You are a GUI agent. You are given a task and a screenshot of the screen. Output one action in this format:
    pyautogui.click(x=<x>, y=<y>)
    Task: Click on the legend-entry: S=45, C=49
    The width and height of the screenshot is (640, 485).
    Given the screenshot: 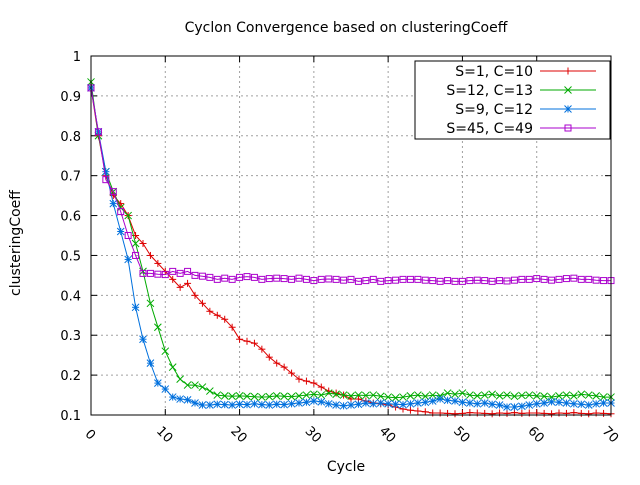 What is the action you would take?
    pyautogui.click(x=521, y=129)
    